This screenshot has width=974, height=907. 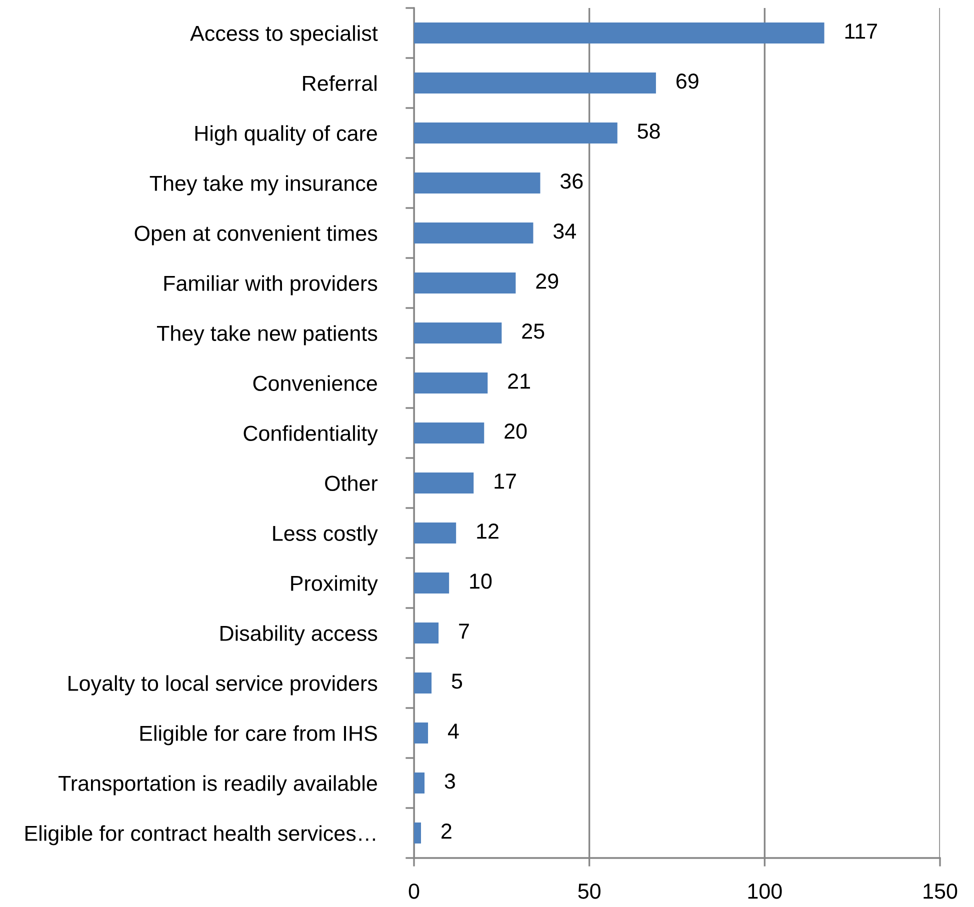 I want to click on data-label: 17, so click(x=505, y=481).